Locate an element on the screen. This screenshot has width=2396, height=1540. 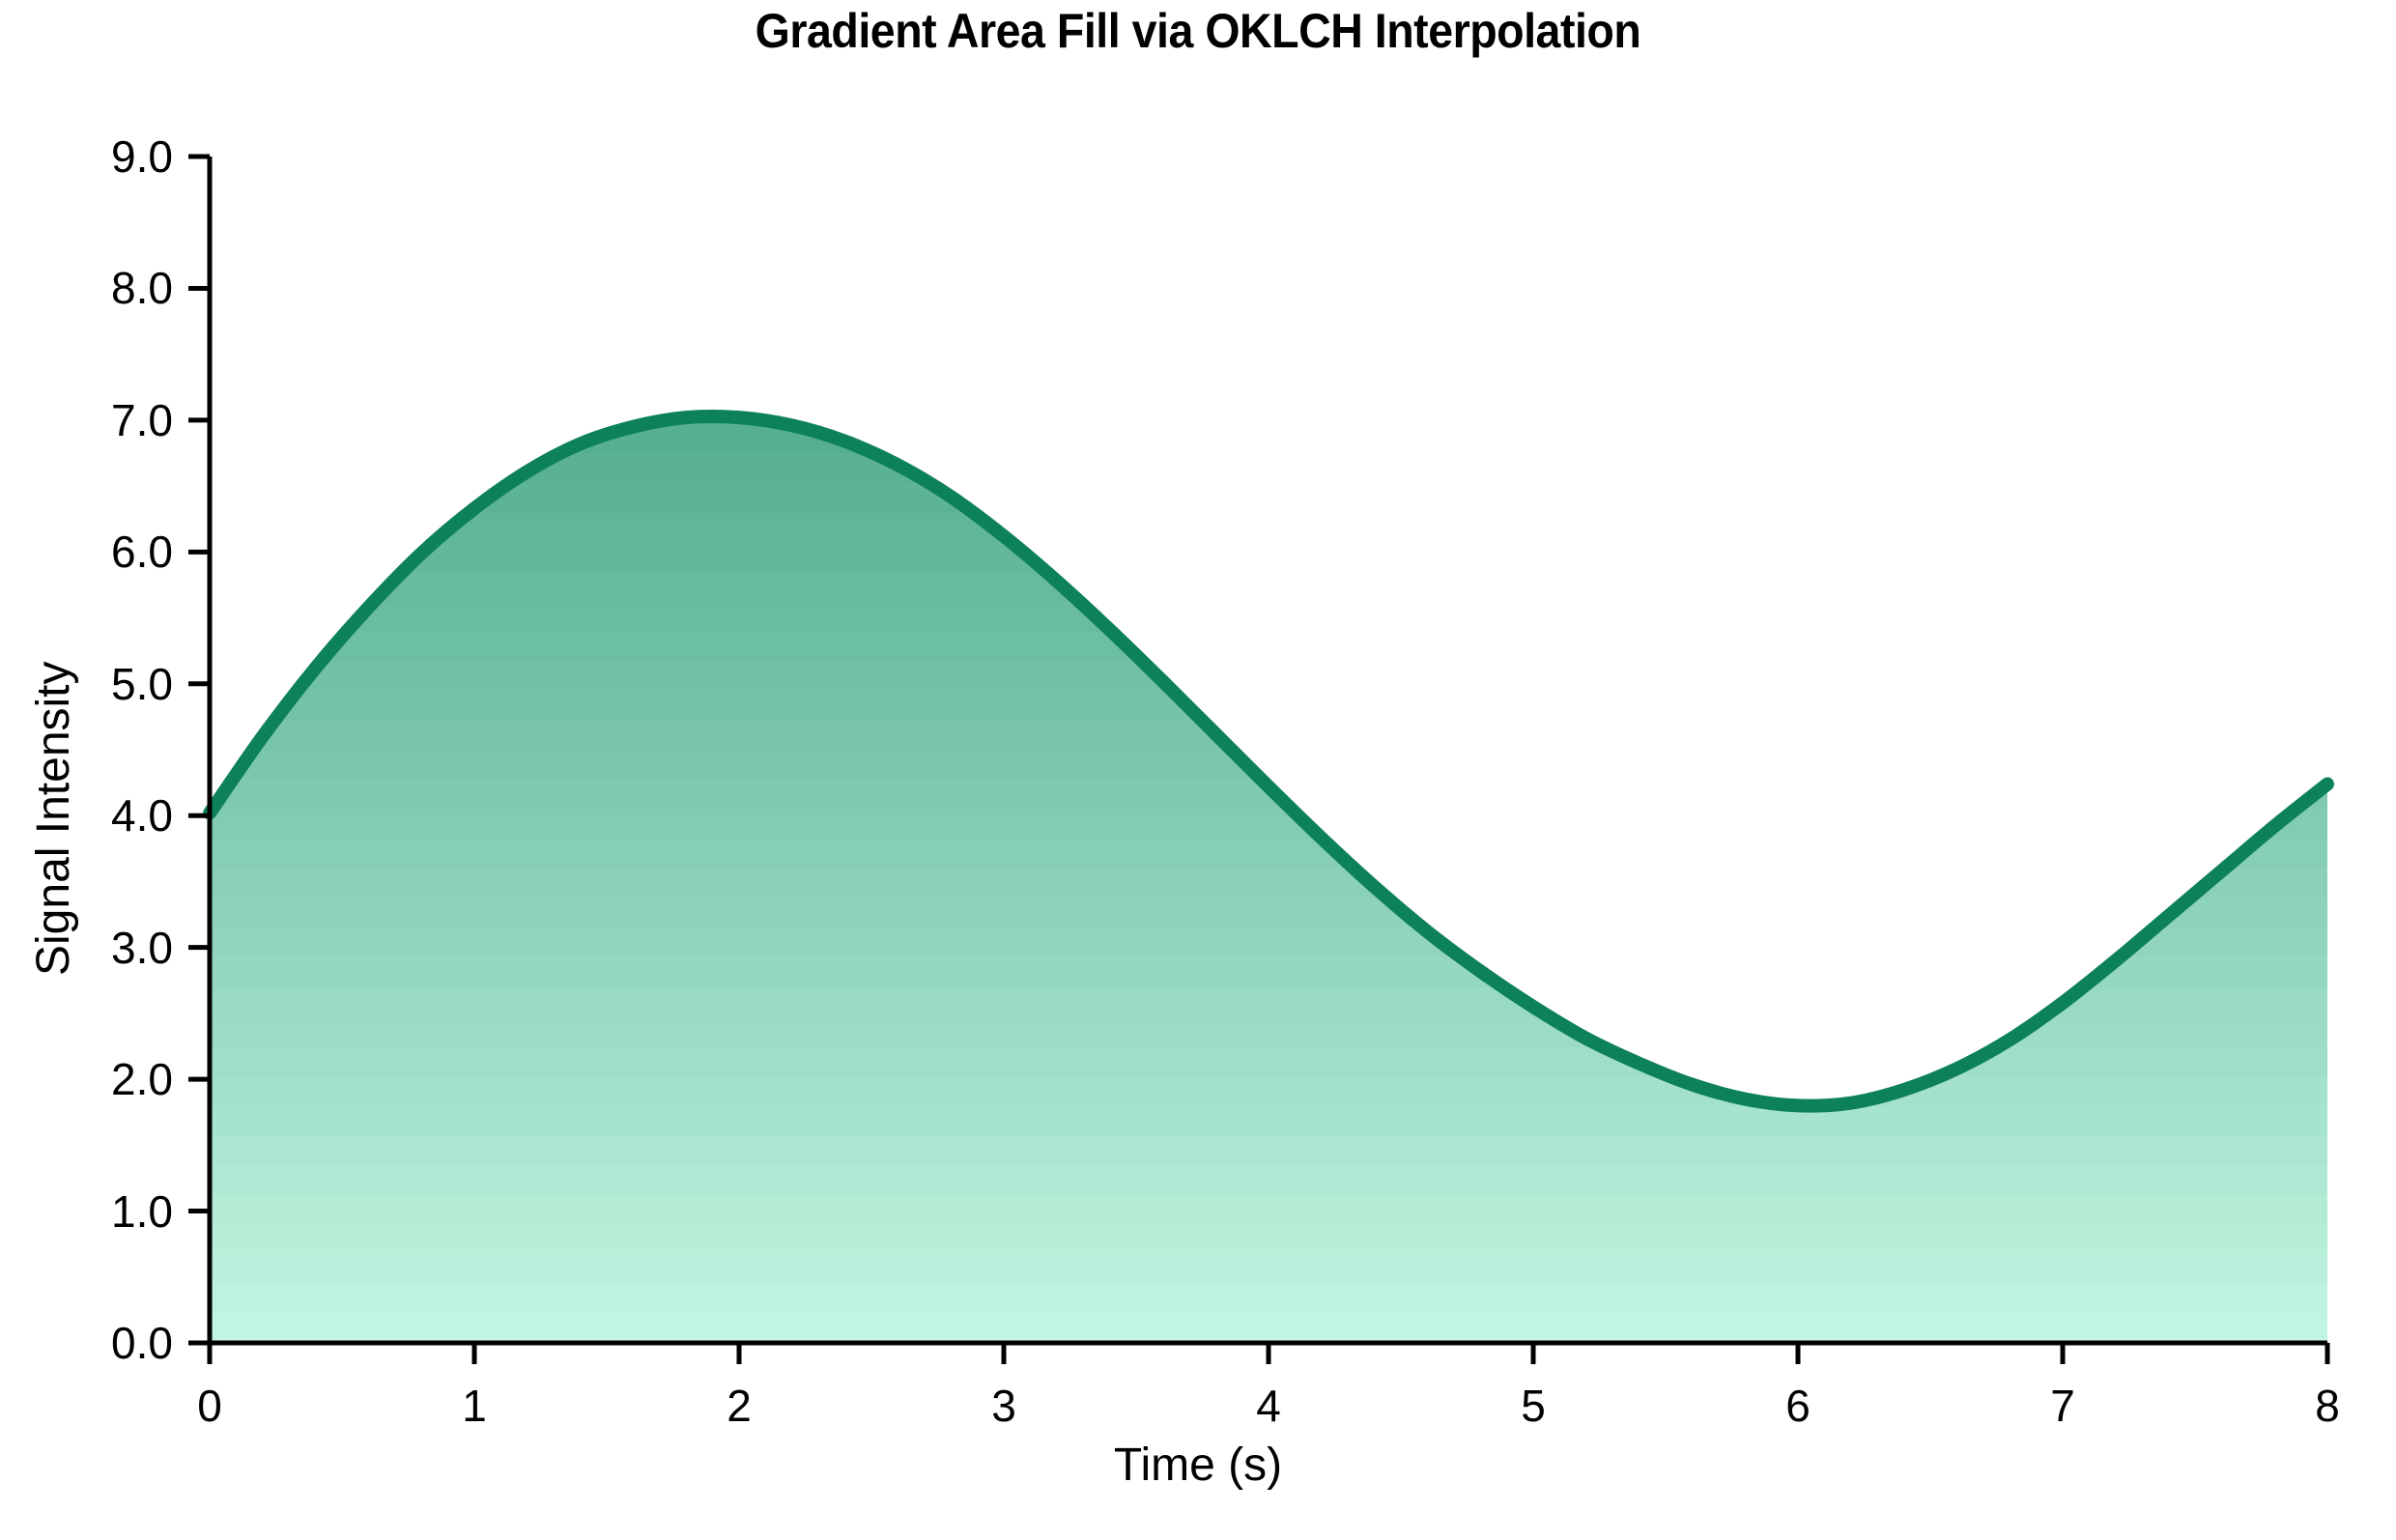
x-tick-label: 6 is located at coordinates (1798, 1406).